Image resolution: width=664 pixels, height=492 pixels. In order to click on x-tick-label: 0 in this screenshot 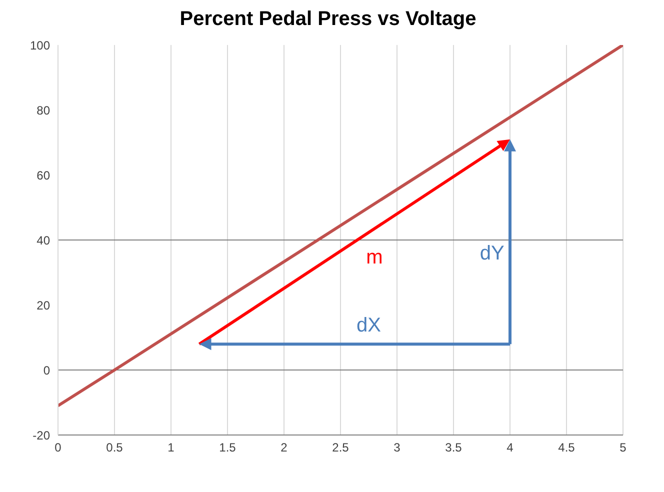, I will do `click(58, 447)`.